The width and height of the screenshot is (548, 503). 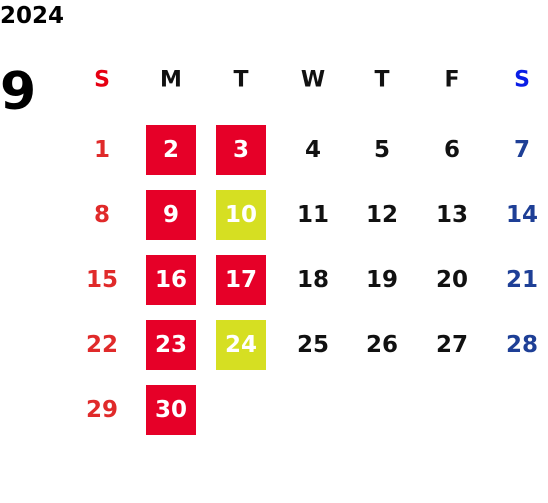 What do you see at coordinates (382, 280) in the screenshot?
I see `day-number: 19` at bounding box center [382, 280].